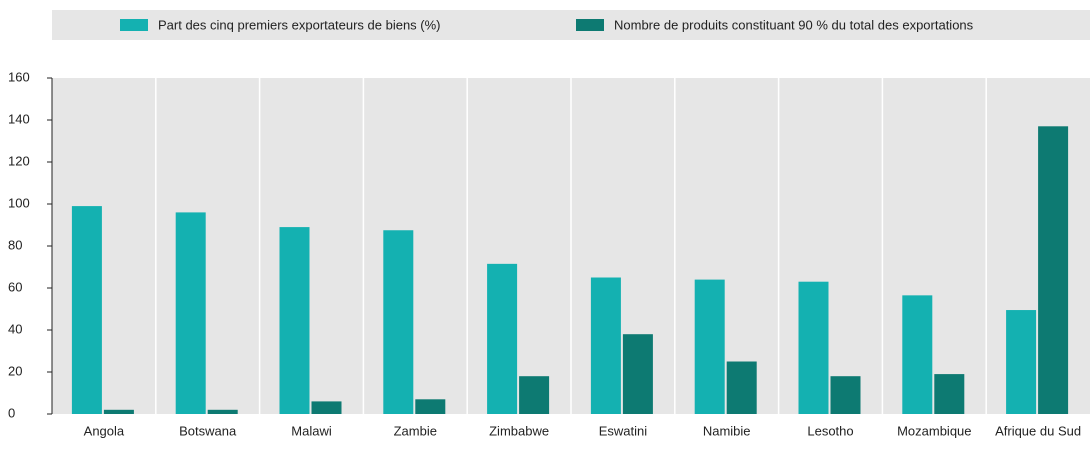 The height and width of the screenshot is (456, 1090). What do you see at coordinates (15, 370) in the screenshot?
I see `y-tick-label: 20` at bounding box center [15, 370].